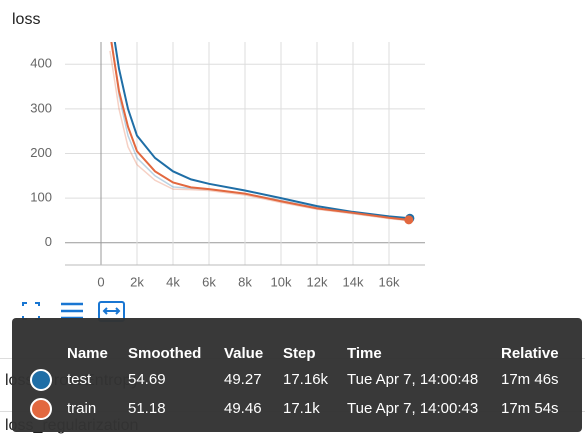 The image size is (585, 435). I want to click on x-tick-label: 10k, so click(281, 281).